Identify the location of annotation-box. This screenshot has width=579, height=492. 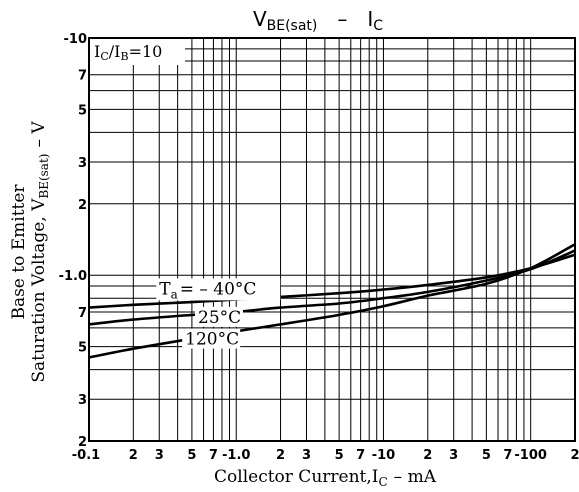
(137, 51).